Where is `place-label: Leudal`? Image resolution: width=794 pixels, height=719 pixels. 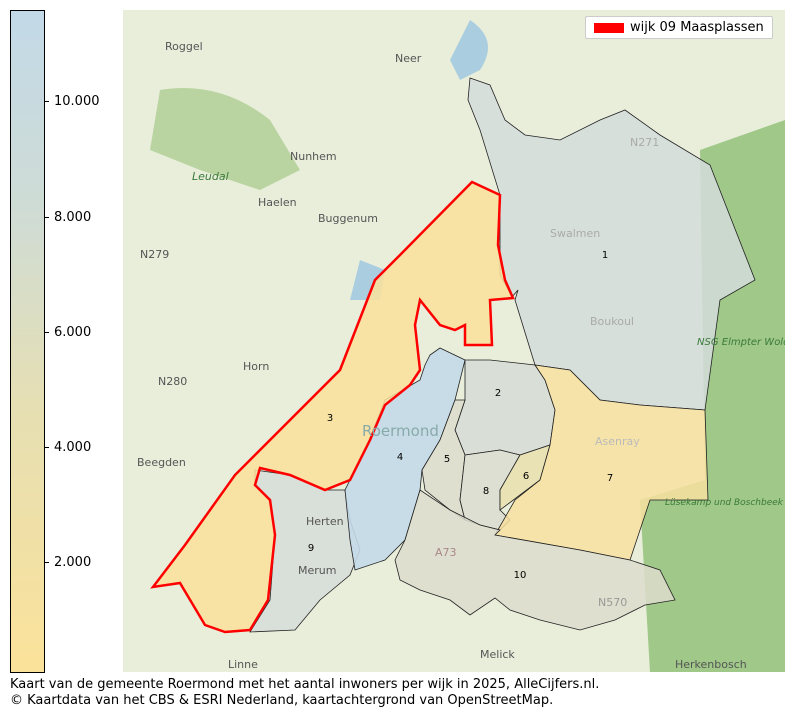 place-label: Leudal is located at coordinates (210, 176).